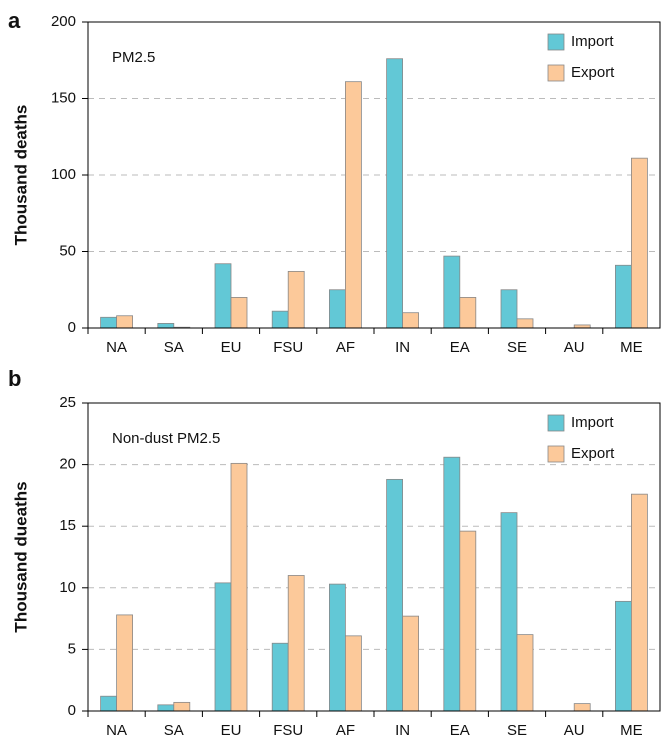 This screenshot has height=742, width=669. What do you see at coordinates (63, 21) in the screenshot?
I see `y-tick-label: 200` at bounding box center [63, 21].